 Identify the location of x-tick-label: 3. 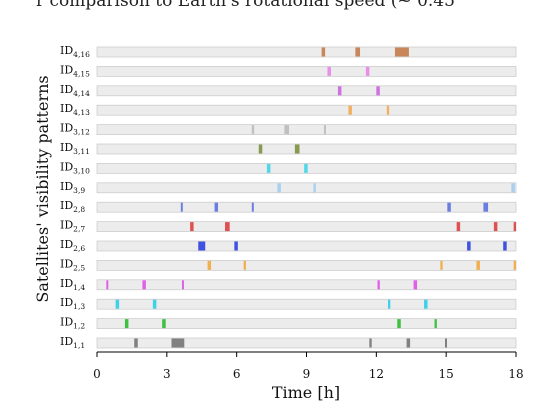
(167, 374).